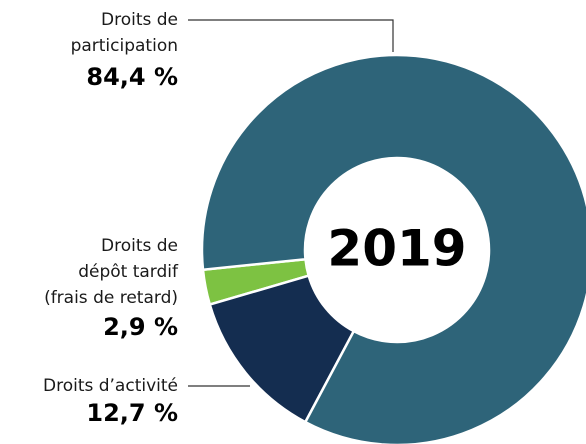  What do you see at coordinates (282, 349) in the screenshot?
I see `donut-segment` at bounding box center [282, 349].